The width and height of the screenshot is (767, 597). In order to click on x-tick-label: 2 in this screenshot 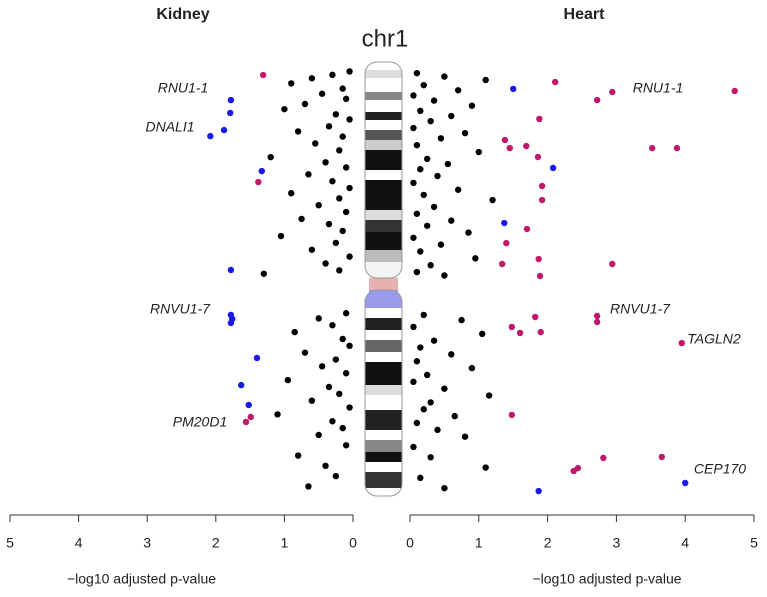, I will do `click(548, 543)`.